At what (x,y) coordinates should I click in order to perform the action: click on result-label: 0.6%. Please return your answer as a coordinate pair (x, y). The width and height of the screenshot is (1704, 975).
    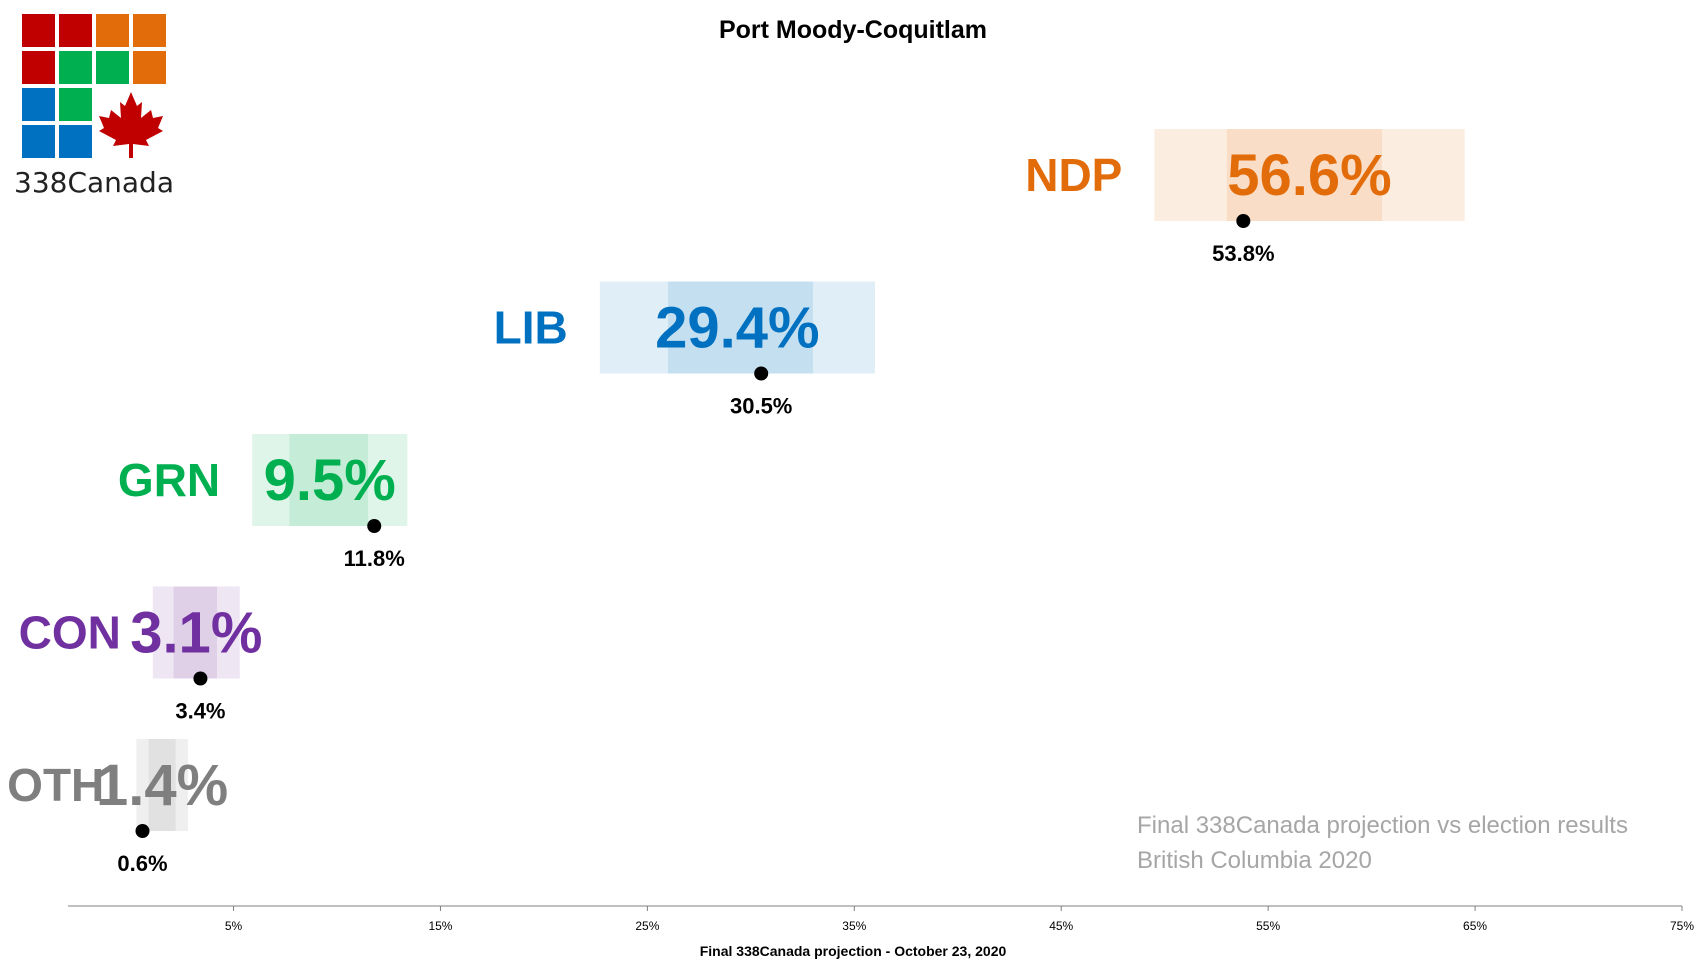
    Looking at the image, I should click on (142, 863).